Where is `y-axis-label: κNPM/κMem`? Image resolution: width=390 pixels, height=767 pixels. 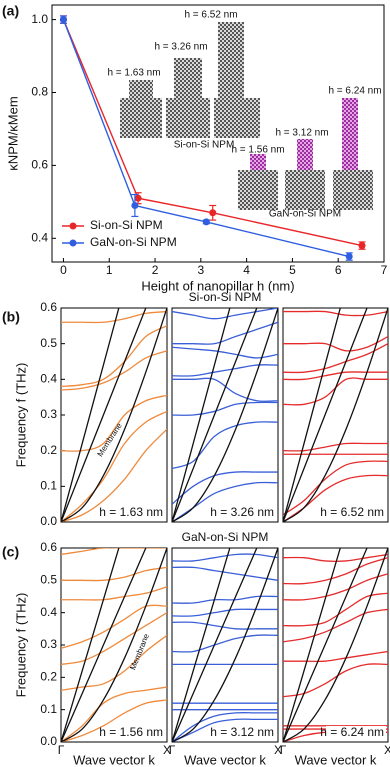
y-axis-label: κNPM/κMem is located at coordinates (12, 133).